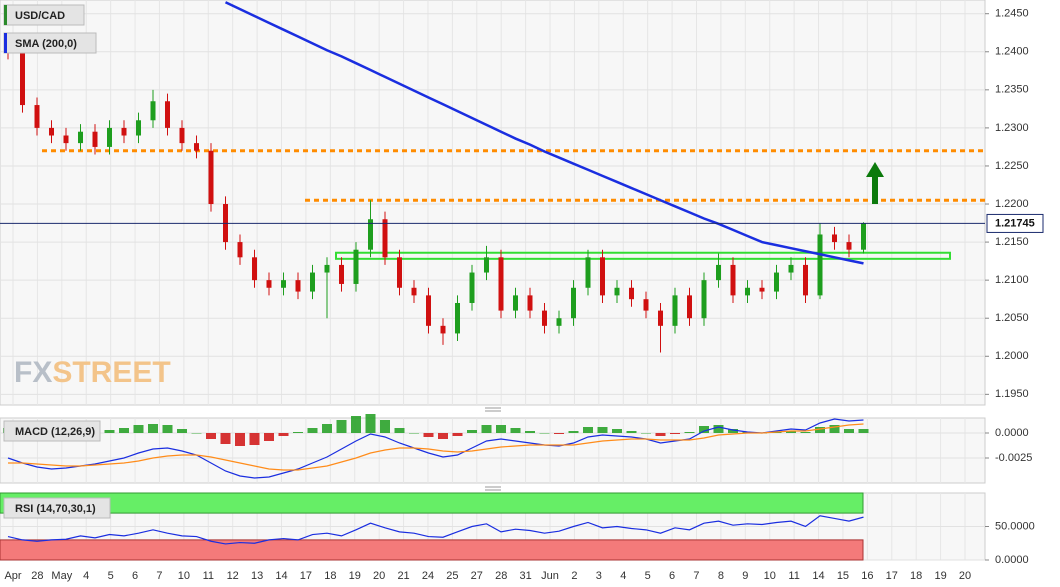 The width and height of the screenshot is (1060, 587). I want to click on y-tick-label: 1.2250, so click(1012, 166).